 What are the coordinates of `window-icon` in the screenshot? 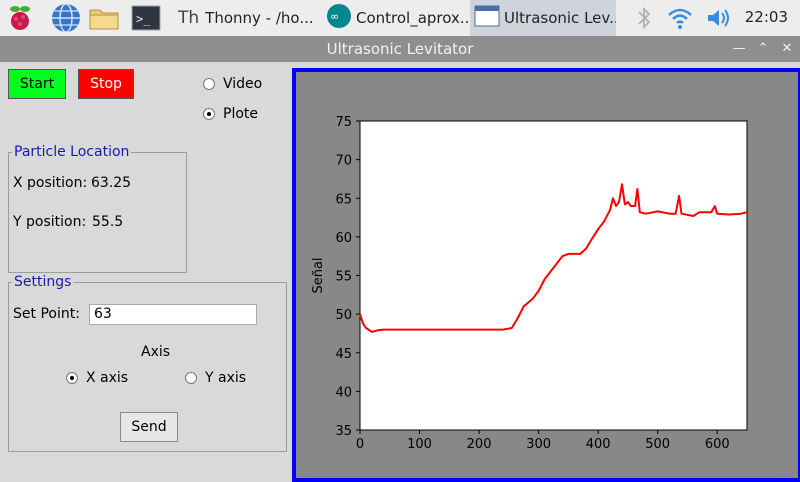 It's located at (487, 18).